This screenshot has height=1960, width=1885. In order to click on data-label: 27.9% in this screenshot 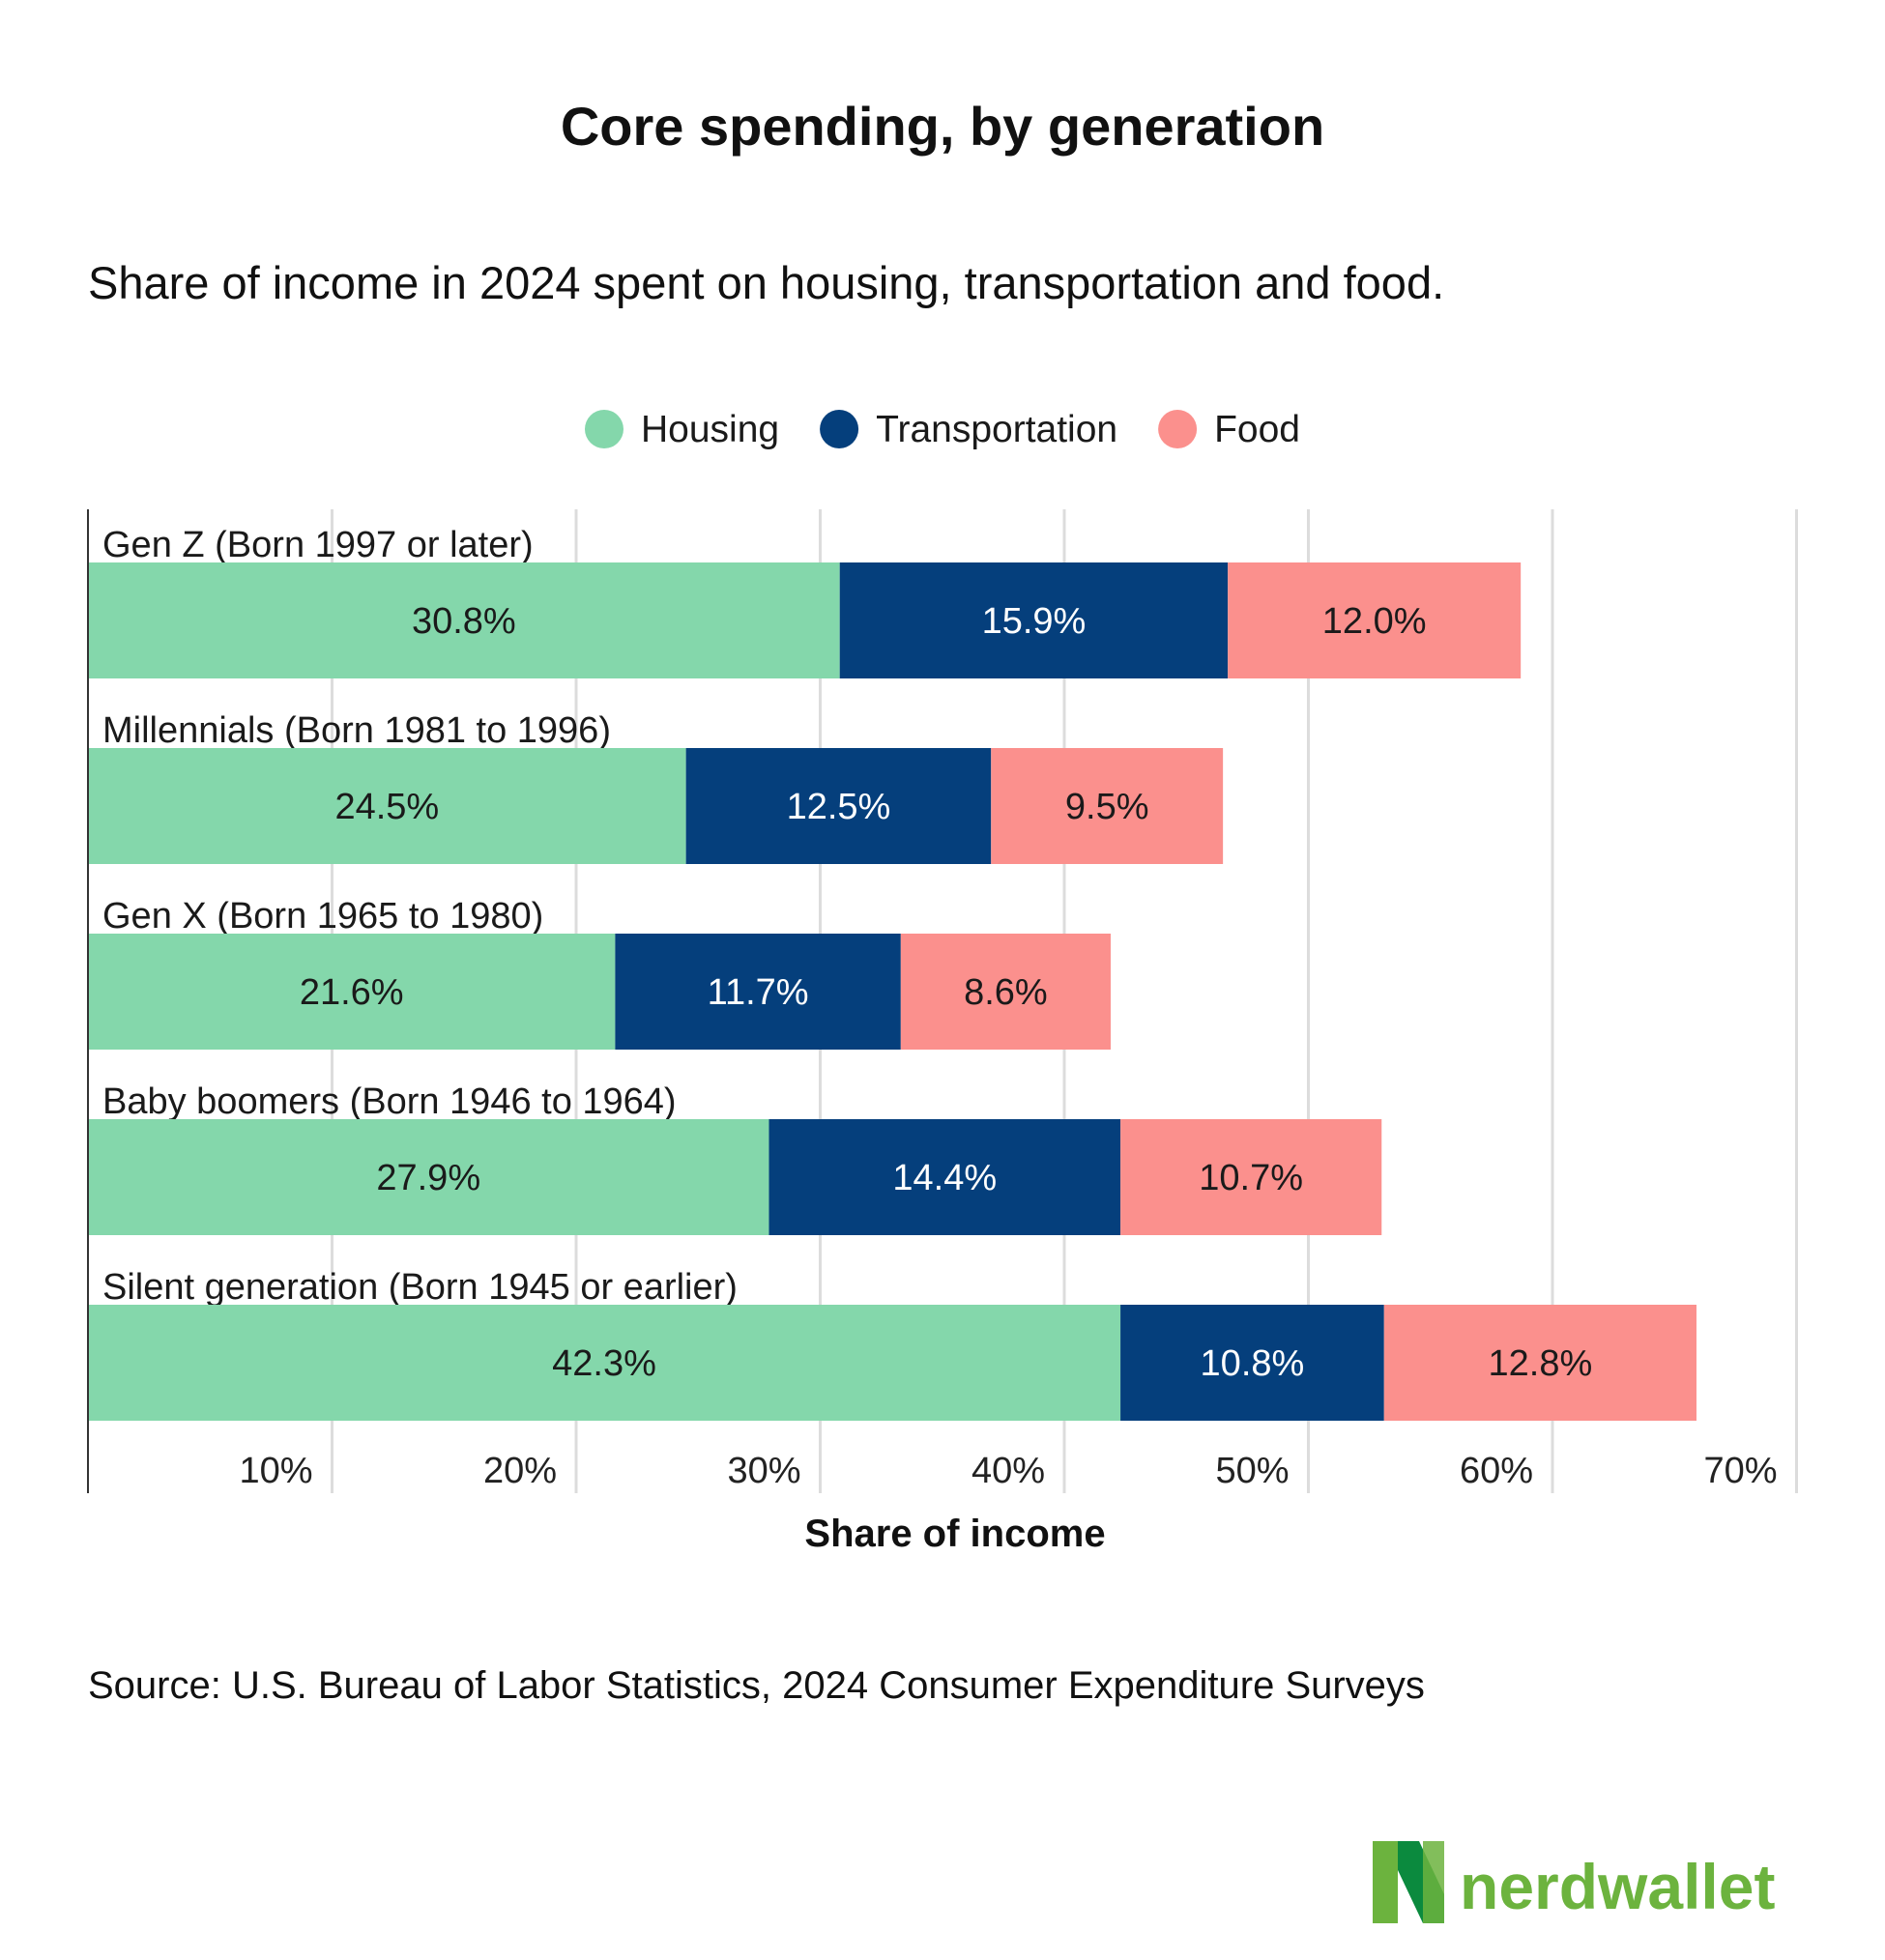, I will do `click(428, 1178)`.